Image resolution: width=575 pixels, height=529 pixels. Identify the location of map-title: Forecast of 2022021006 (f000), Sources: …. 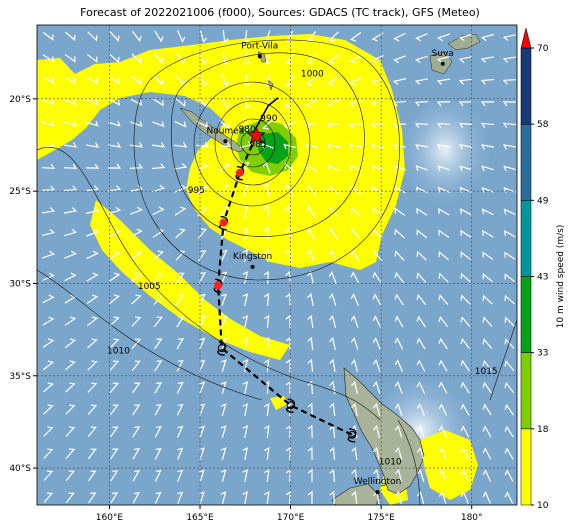
(280, 12).